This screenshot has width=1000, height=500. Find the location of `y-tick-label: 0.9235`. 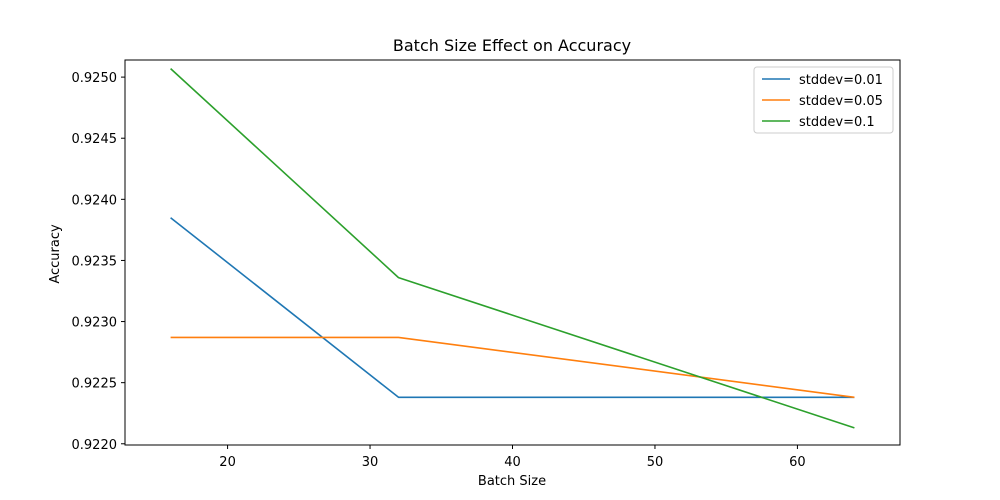

y-tick-label: 0.9235 is located at coordinates (95, 261).